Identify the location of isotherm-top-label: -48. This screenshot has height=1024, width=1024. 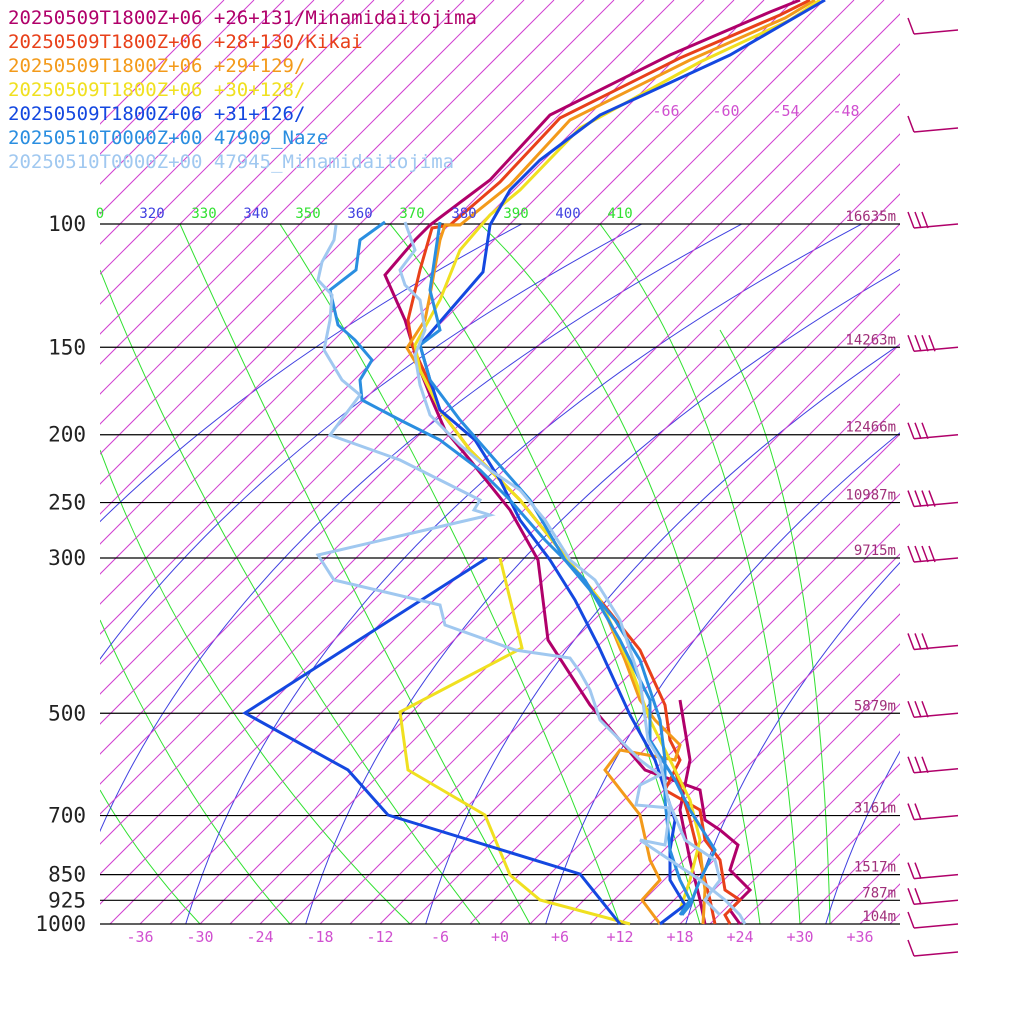
(845, 111).